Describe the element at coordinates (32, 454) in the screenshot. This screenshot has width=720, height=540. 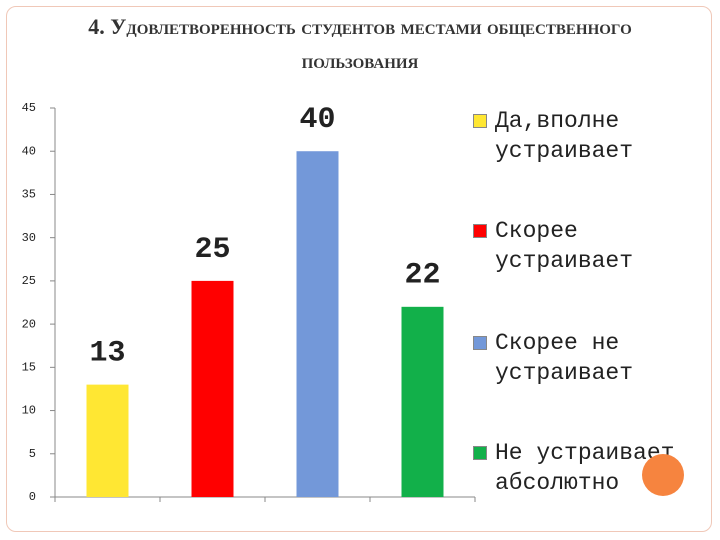
I see `y-tick-label: 5` at that location.